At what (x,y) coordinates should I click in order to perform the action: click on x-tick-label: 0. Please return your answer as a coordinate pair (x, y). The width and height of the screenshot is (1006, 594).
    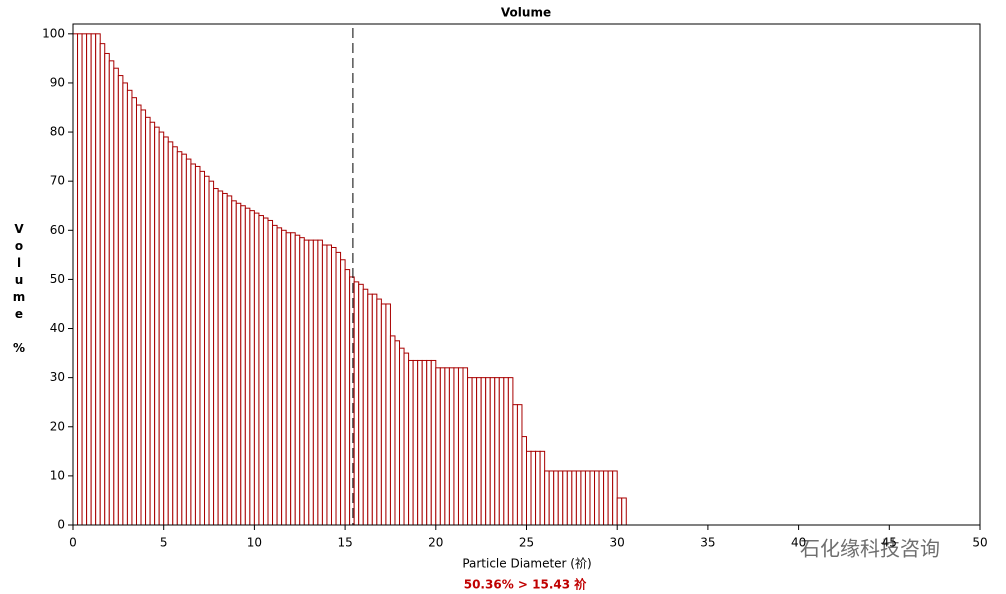
    Looking at the image, I should click on (73, 543).